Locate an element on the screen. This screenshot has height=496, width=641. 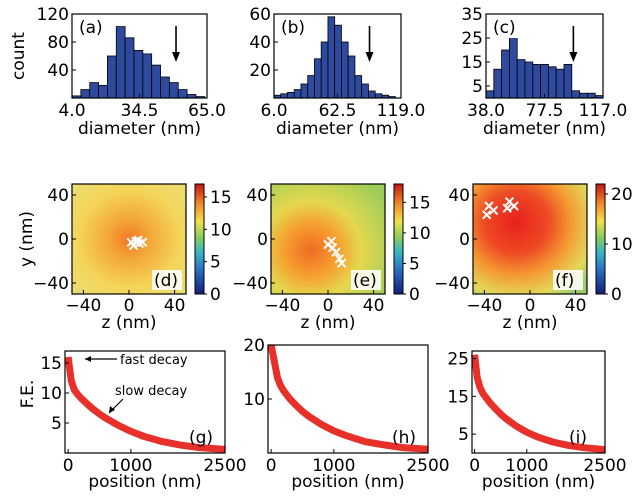
x-tick-label: 117.0 is located at coordinates (603, 111).